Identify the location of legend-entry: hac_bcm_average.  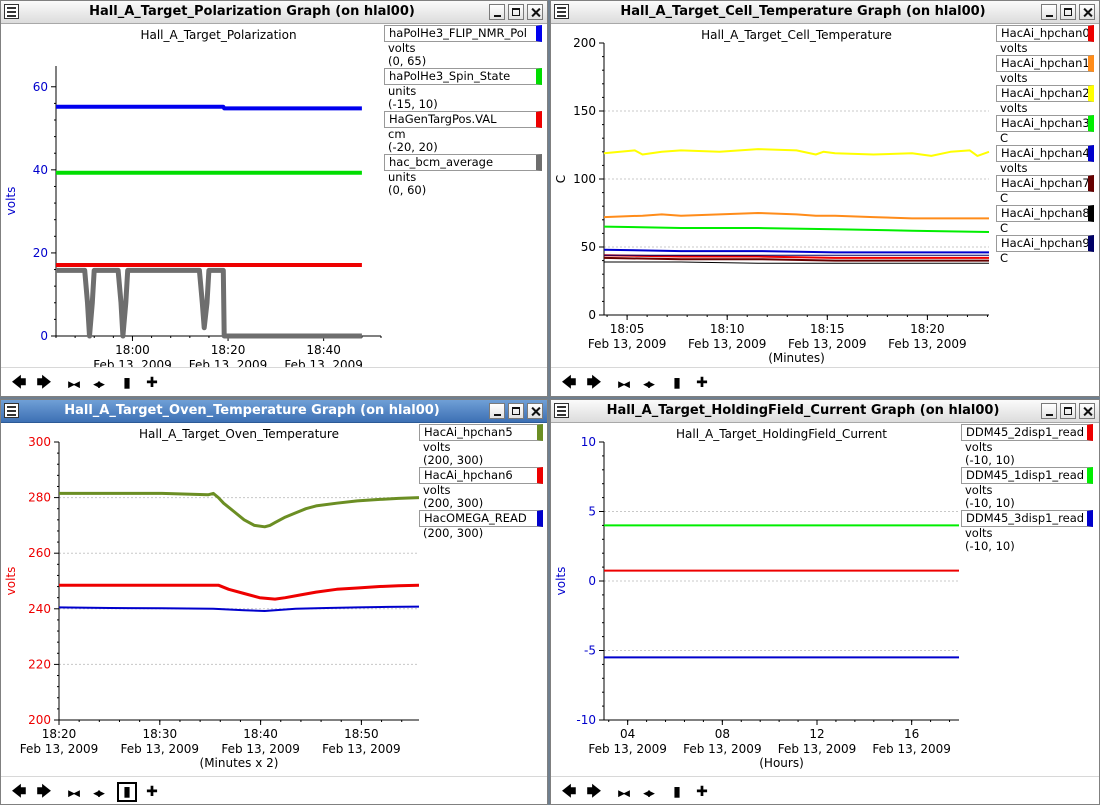
(463, 162).